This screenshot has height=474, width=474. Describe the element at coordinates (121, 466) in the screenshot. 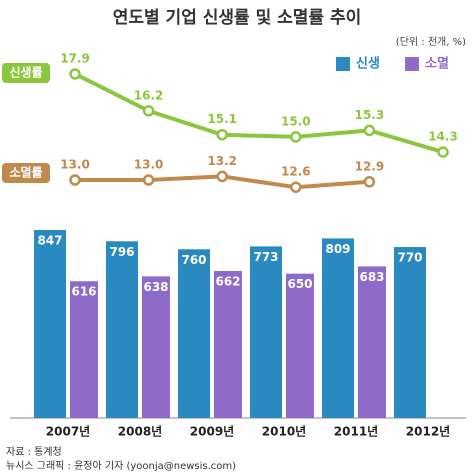

I see `credit: 뉴시스 그래픽 : 윤정아 기자 (yoonja@newsis.com)` at that location.